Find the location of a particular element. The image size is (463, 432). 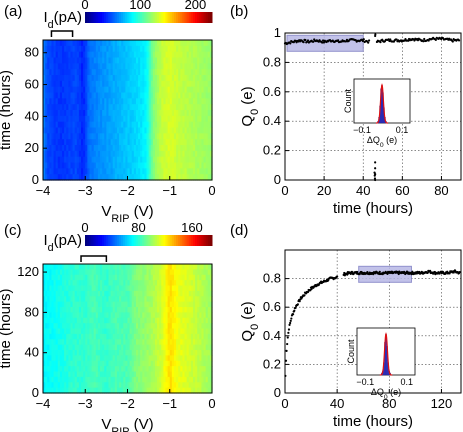

y-axis-title: time (hours) is located at coordinates (7, 110).